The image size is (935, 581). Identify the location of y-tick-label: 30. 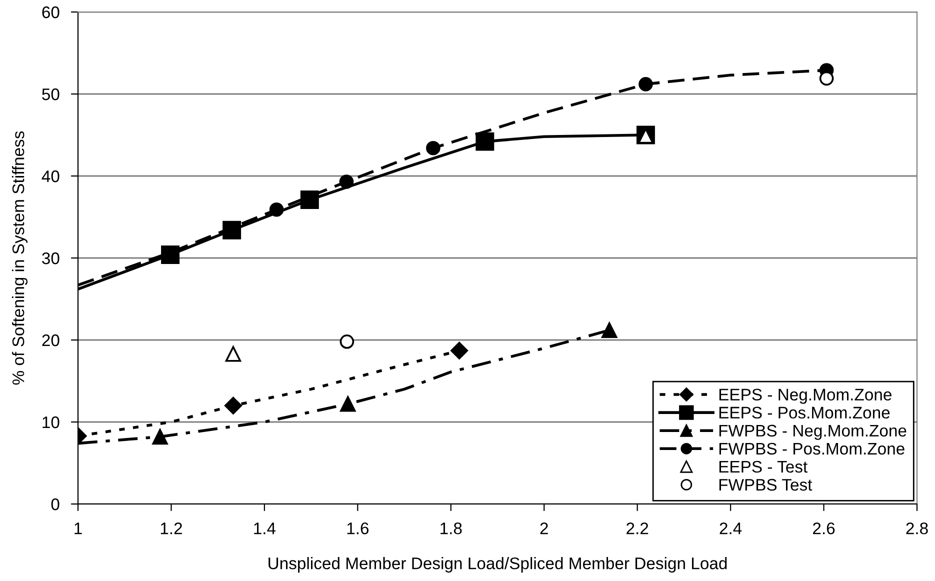
(51, 258).